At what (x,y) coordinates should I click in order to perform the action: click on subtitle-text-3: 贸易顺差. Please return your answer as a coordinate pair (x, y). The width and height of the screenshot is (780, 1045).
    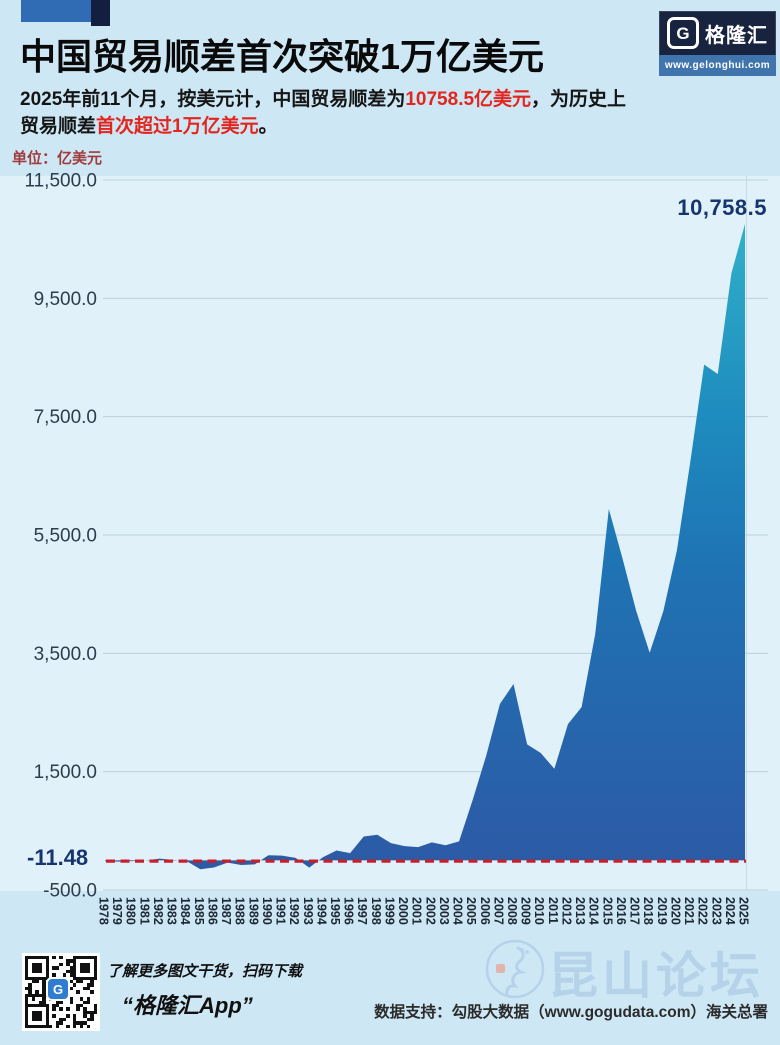
    Looking at the image, I should click on (58, 126).